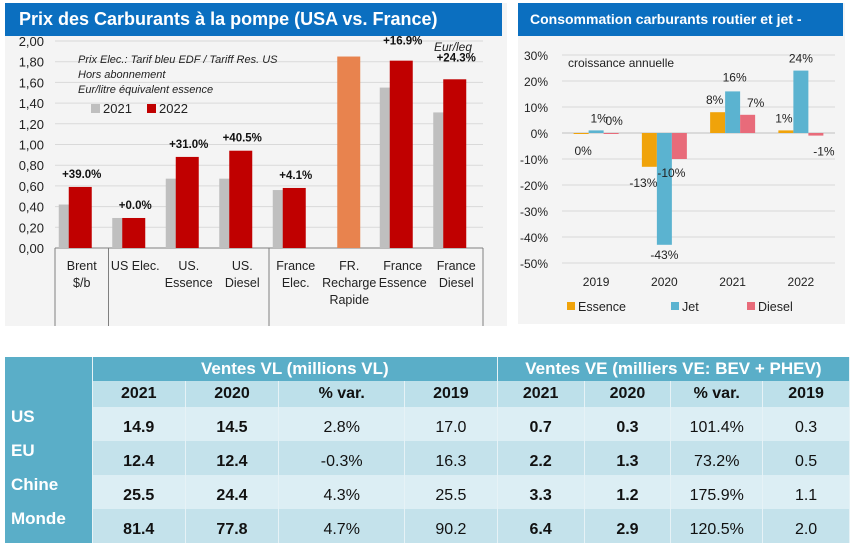  Describe the element at coordinates (145, 90) in the screenshot. I see `chart-note: Eur/litre équivalent essence` at that location.